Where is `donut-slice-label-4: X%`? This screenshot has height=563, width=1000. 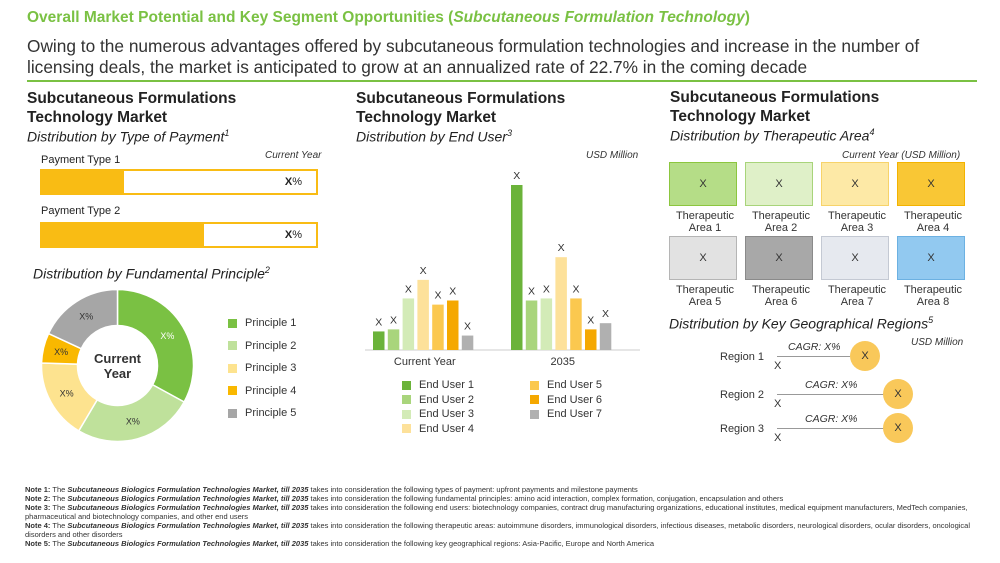
donut-slice-label-4: X% is located at coordinates (61, 352).